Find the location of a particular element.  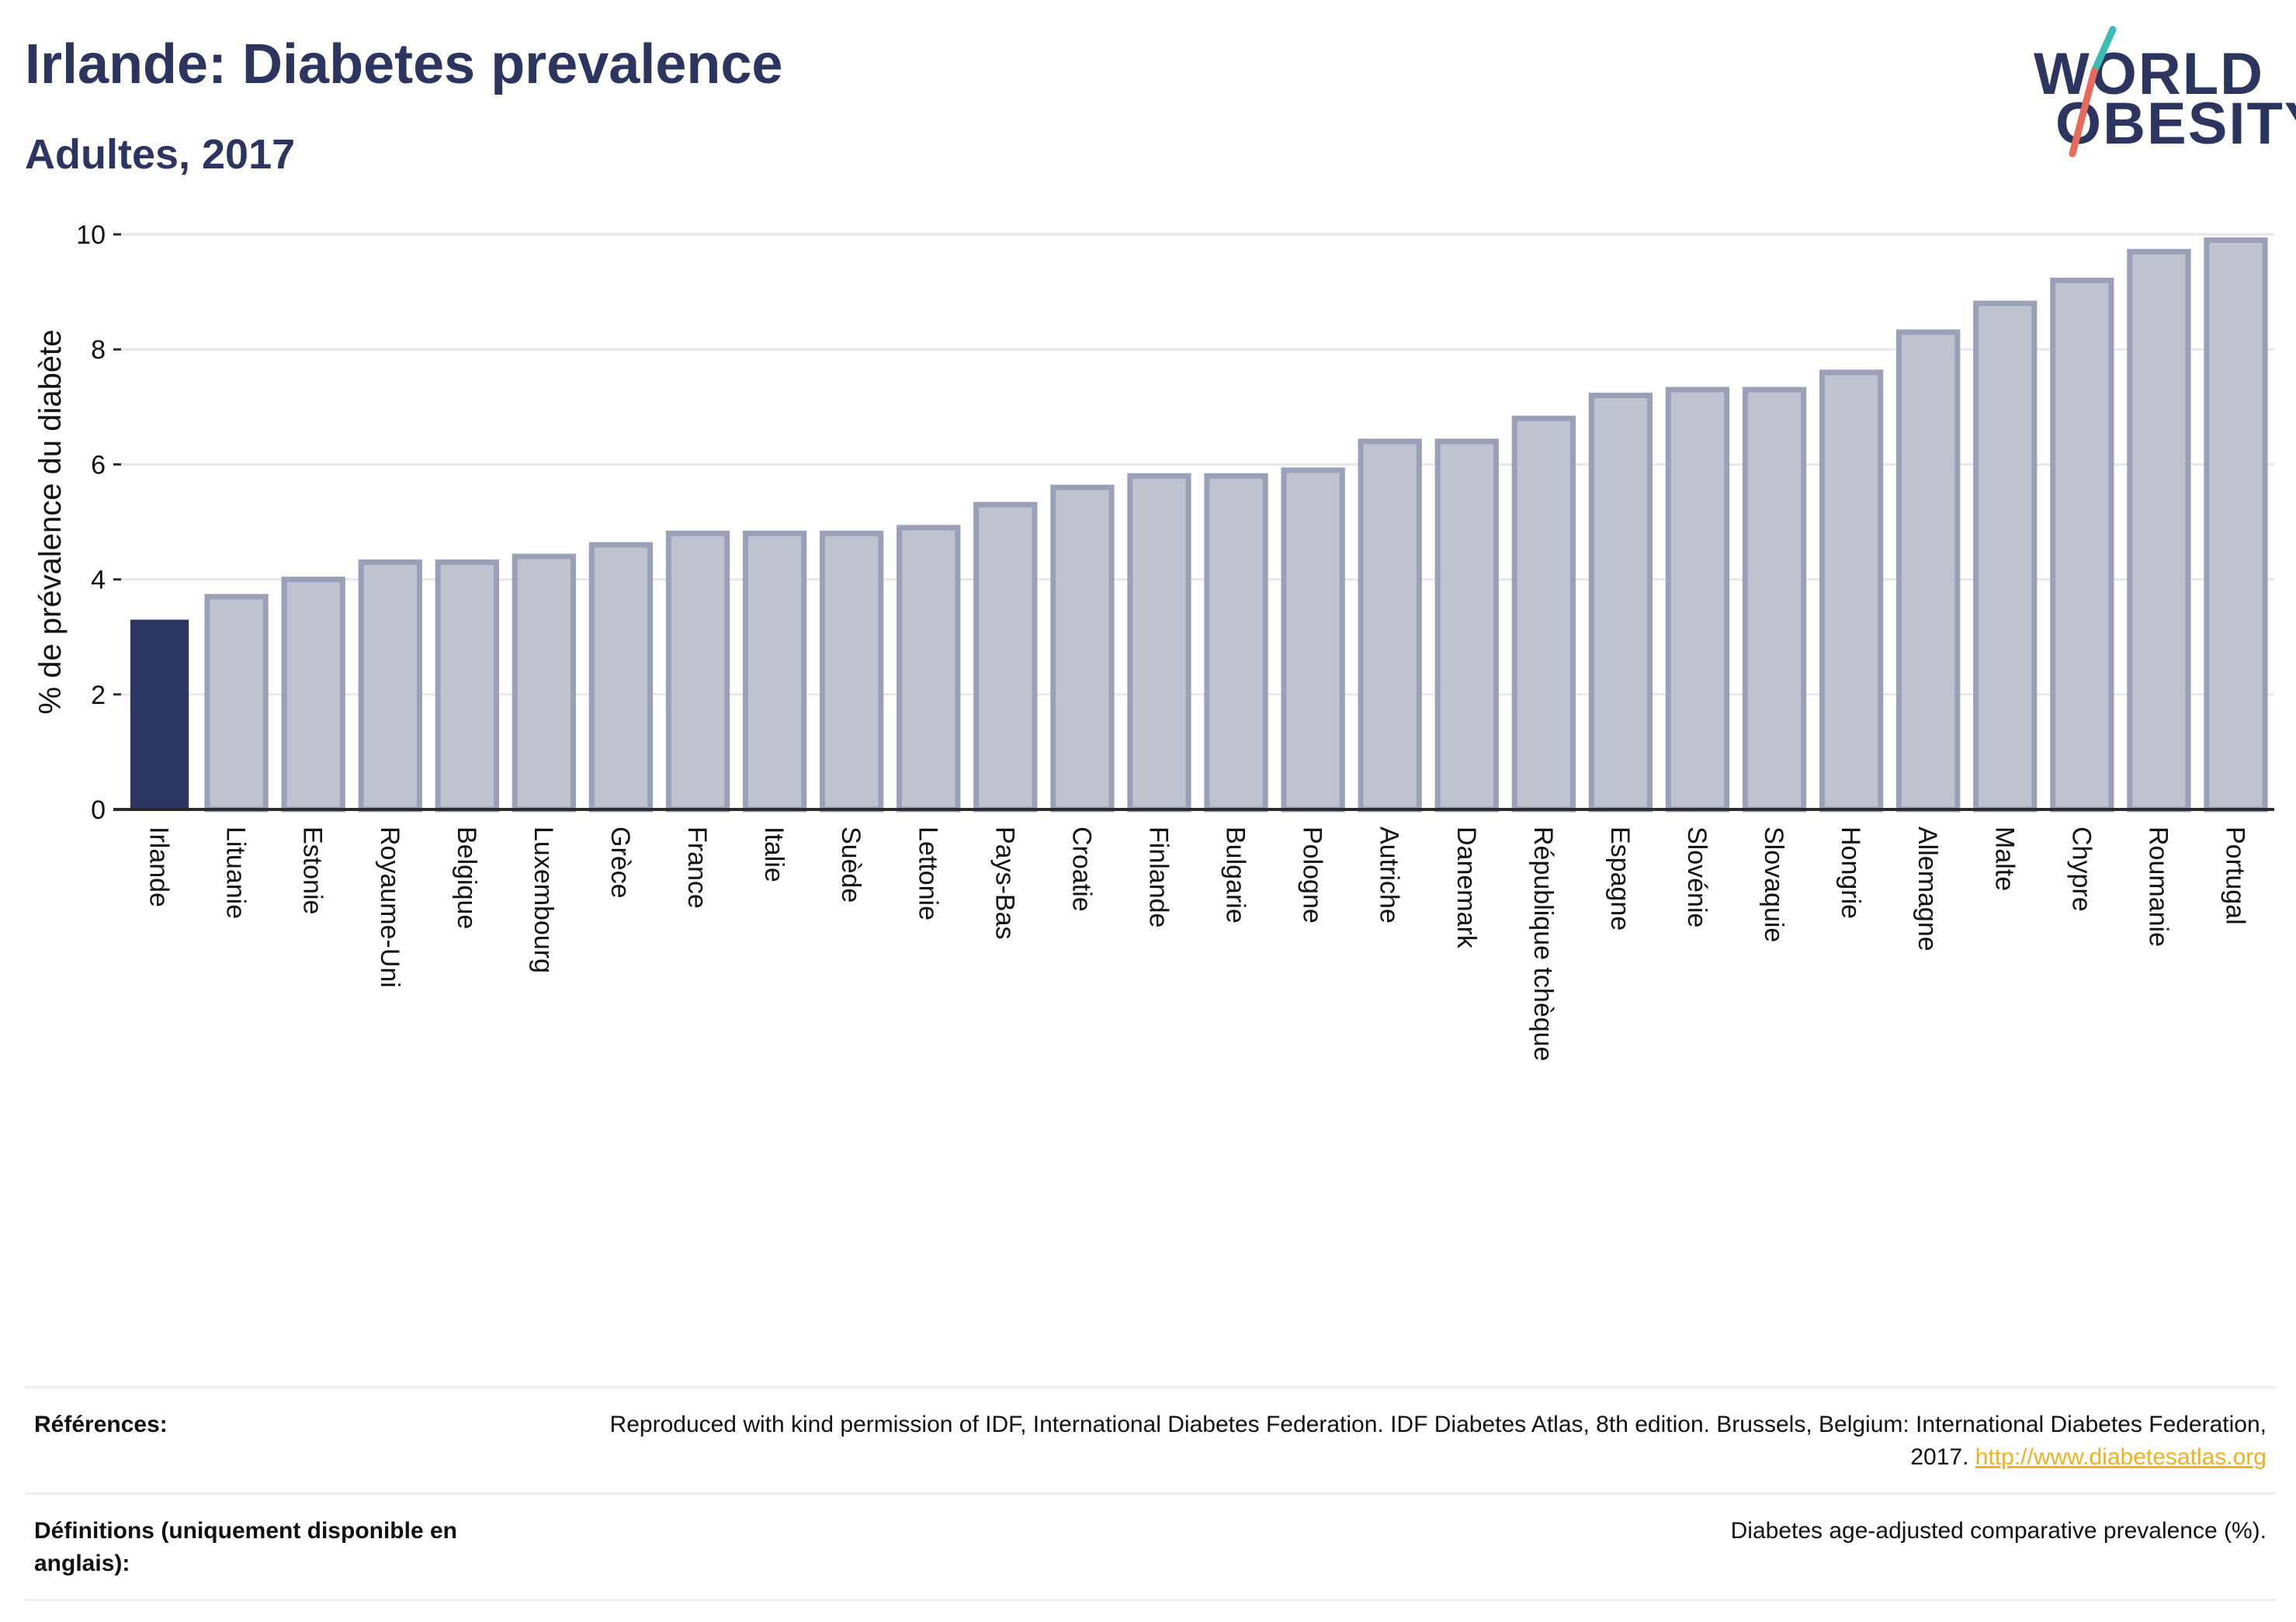

x-tick-label: Slovaquie is located at coordinates (1773, 884).